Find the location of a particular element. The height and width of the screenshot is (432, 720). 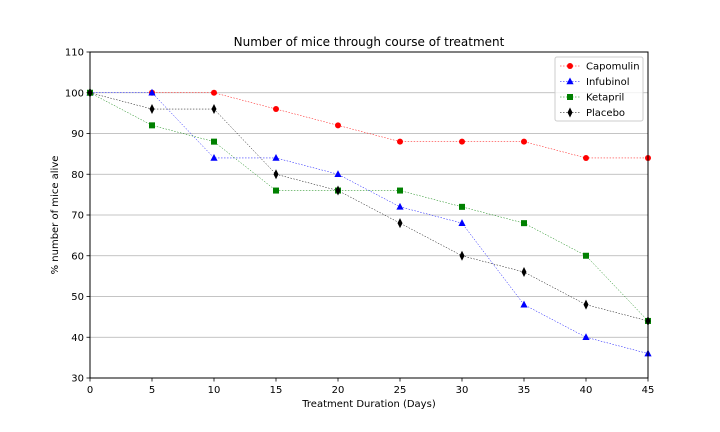

y-axis-title: % number of mice alive is located at coordinates (55, 215).